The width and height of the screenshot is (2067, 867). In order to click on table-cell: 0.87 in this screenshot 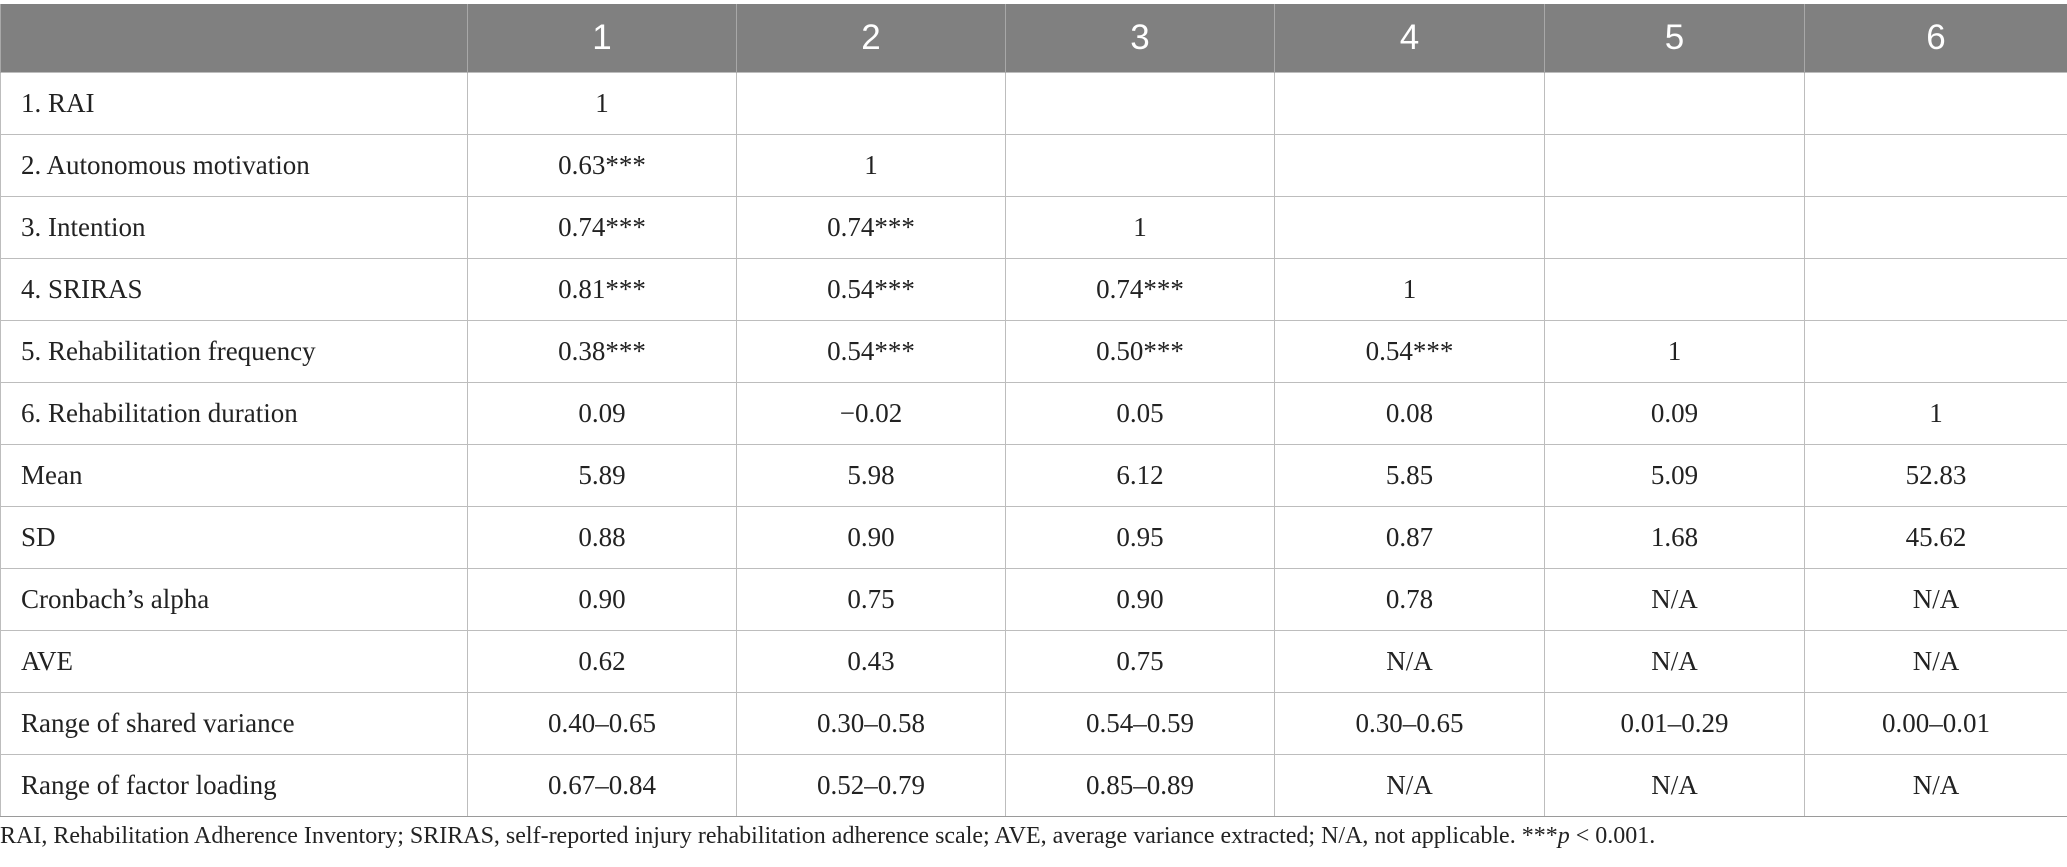, I will do `click(1409, 537)`.